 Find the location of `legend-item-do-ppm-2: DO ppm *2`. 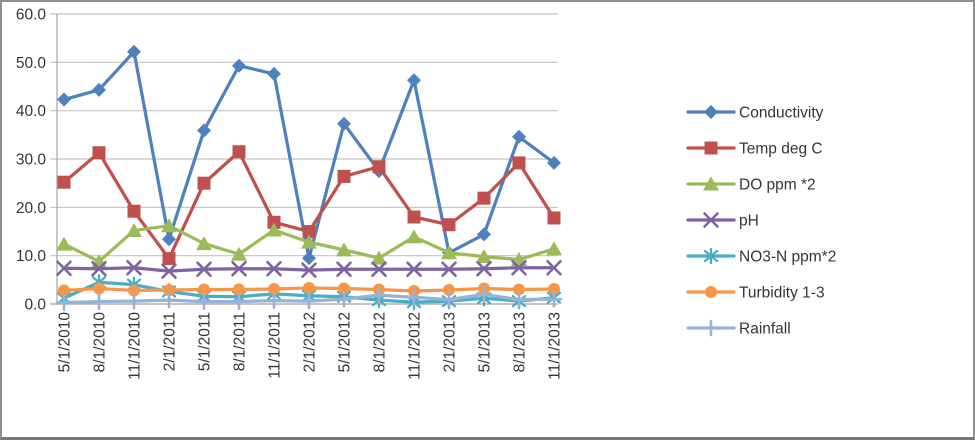

legend-item-do-ppm-2: DO ppm *2 is located at coordinates (751, 184).